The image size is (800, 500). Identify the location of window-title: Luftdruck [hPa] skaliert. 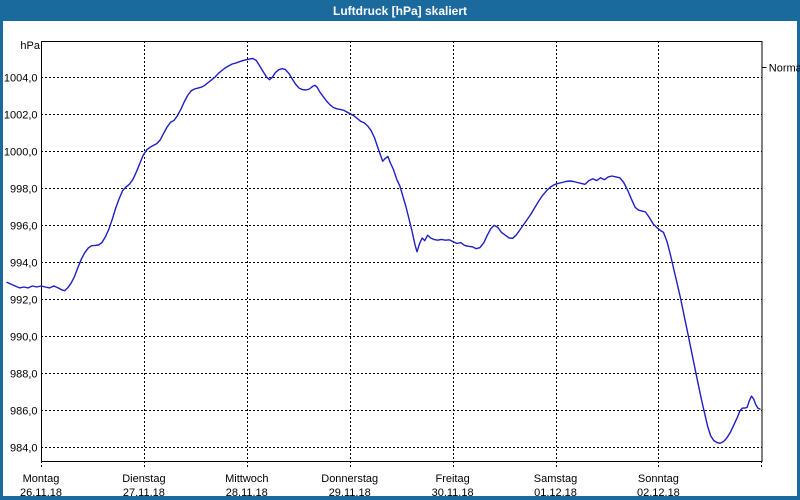
(400, 10).